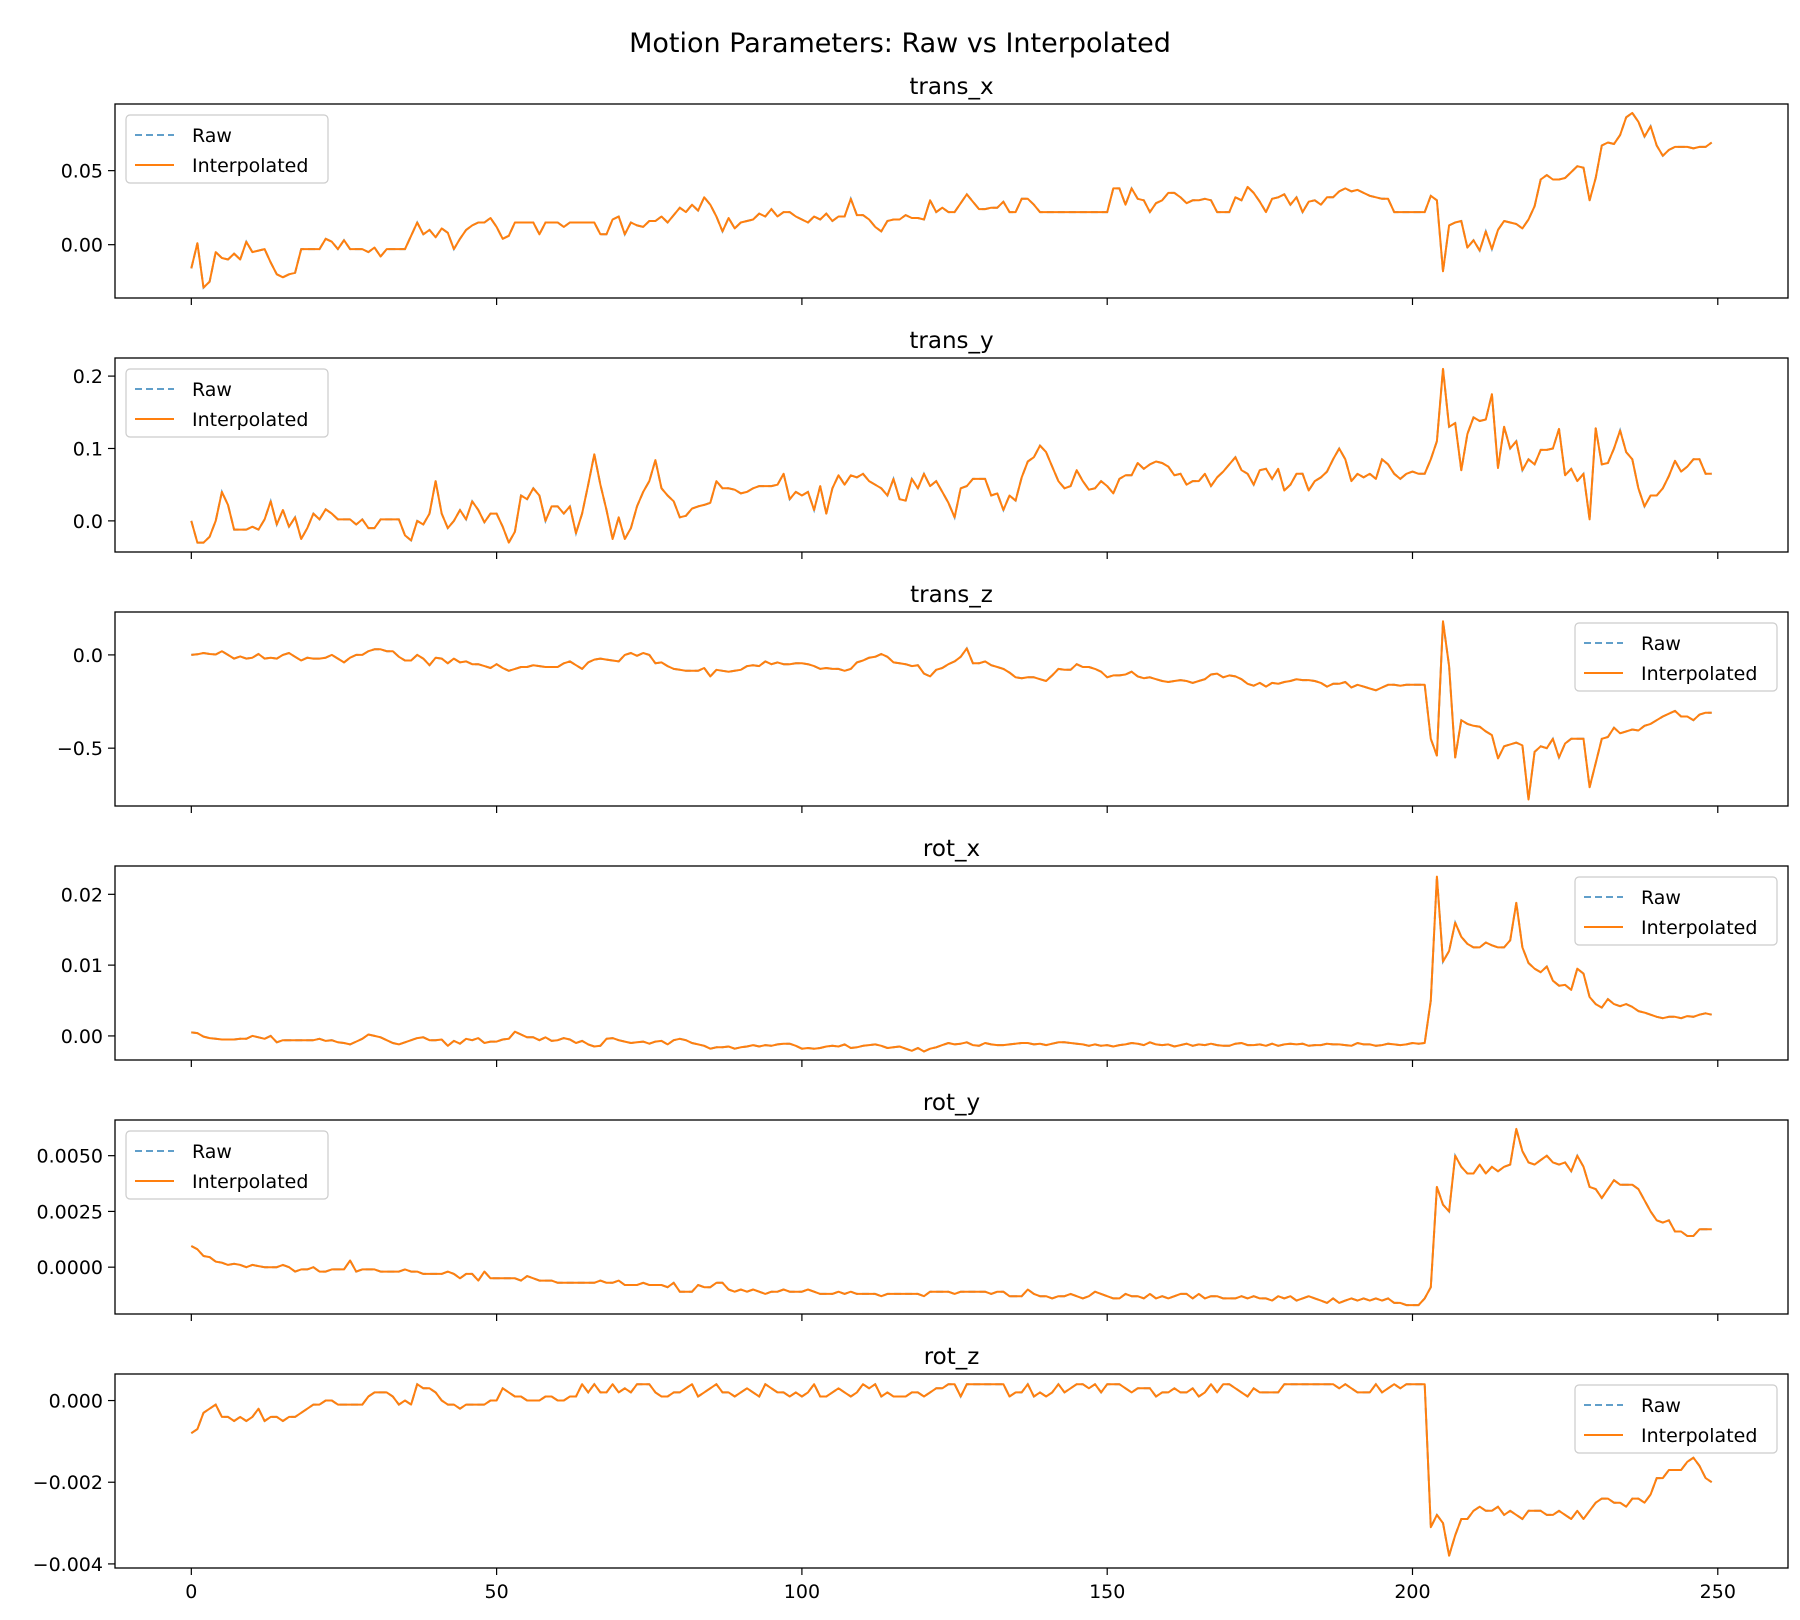  I want to click on y-tick-label: 0.0000, so click(70, 1268).